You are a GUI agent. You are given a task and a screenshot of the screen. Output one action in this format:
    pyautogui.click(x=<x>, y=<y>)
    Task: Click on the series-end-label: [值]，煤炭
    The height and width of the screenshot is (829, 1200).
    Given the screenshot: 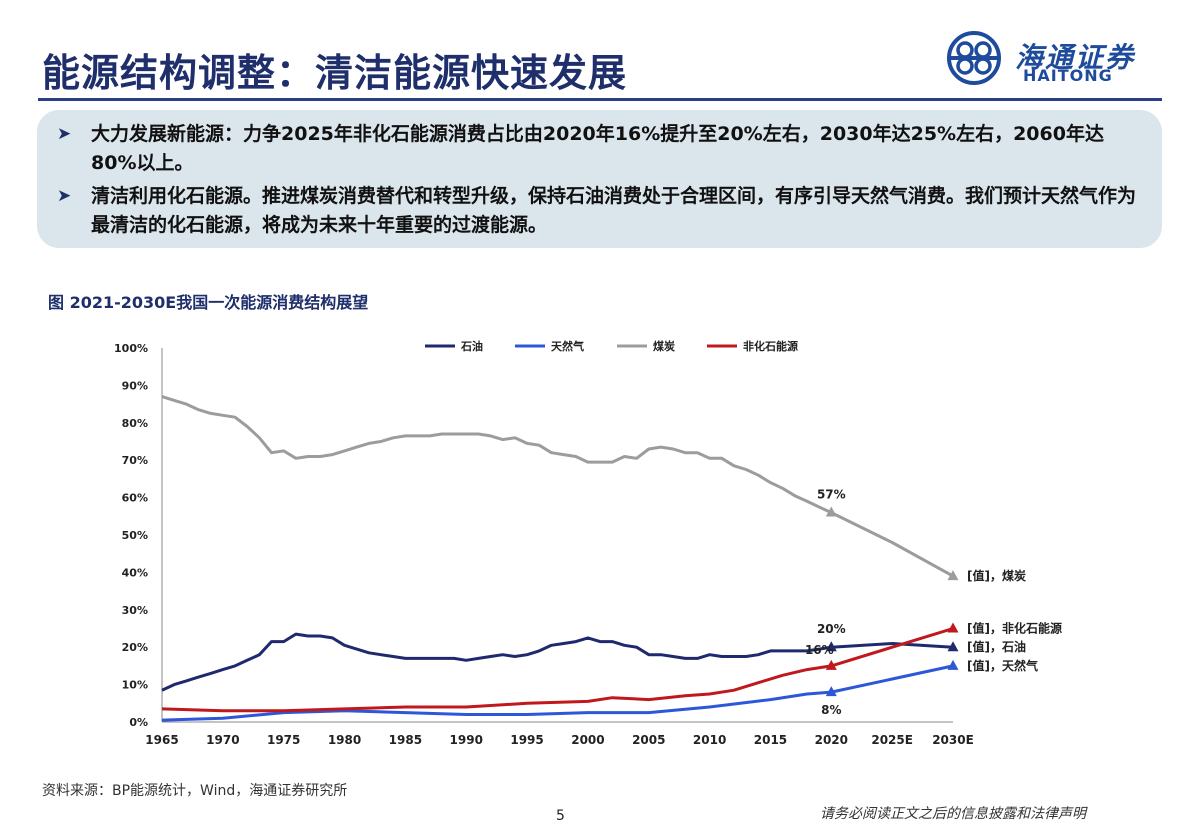 What is the action you would take?
    pyautogui.click(x=996, y=575)
    